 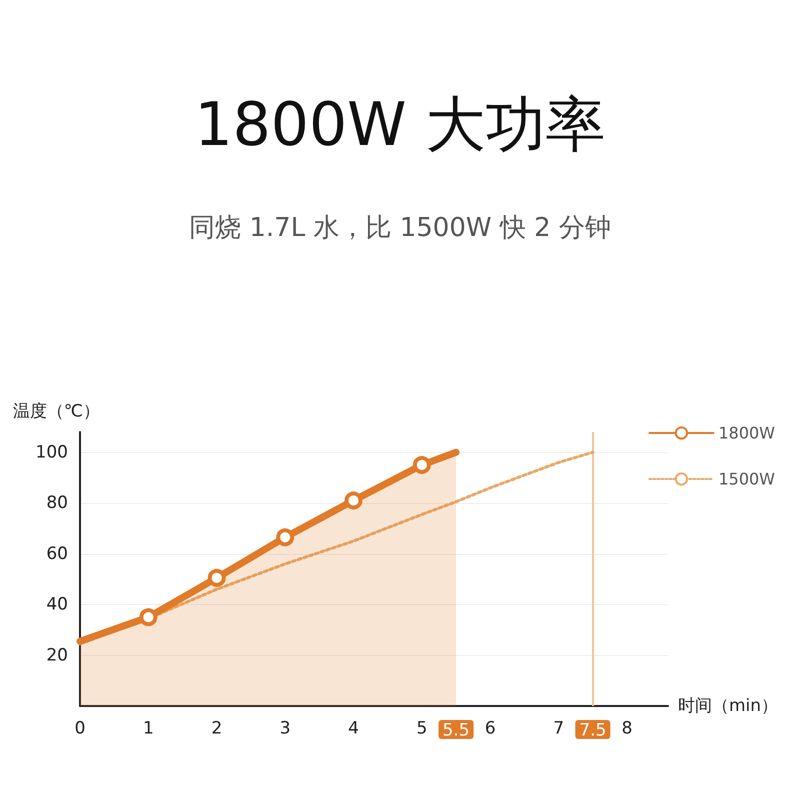 What do you see at coordinates (728, 706) in the screenshot?
I see `x-axis-title: 时间（min）` at bounding box center [728, 706].